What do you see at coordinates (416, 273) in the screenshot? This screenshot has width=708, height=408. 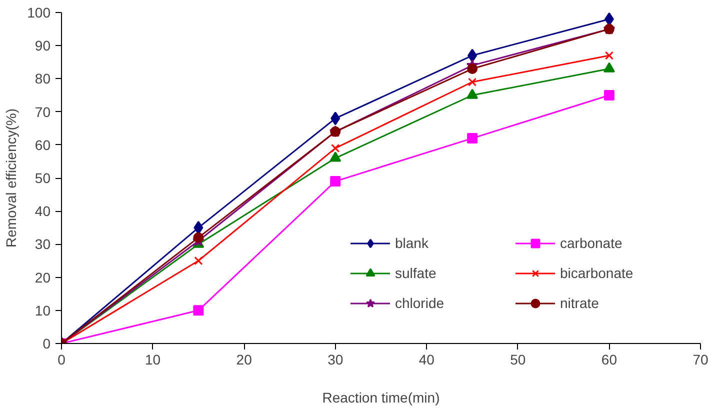 I see `legend-label: sulfate` at bounding box center [416, 273].